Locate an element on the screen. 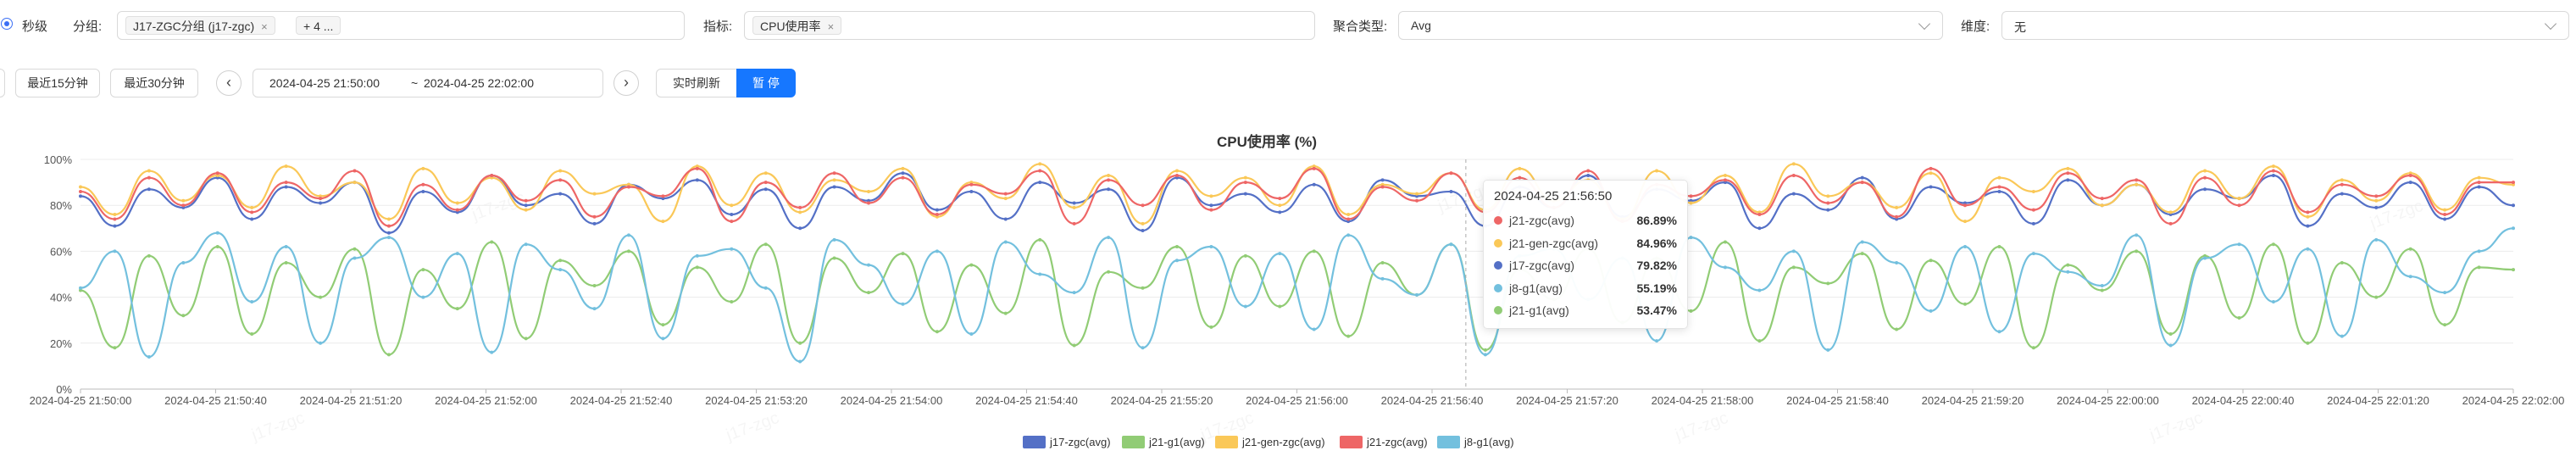 This screenshot has width=2576, height=462. x-tick-label: 2024-04-25 21:52:00 is located at coordinates (486, 400).